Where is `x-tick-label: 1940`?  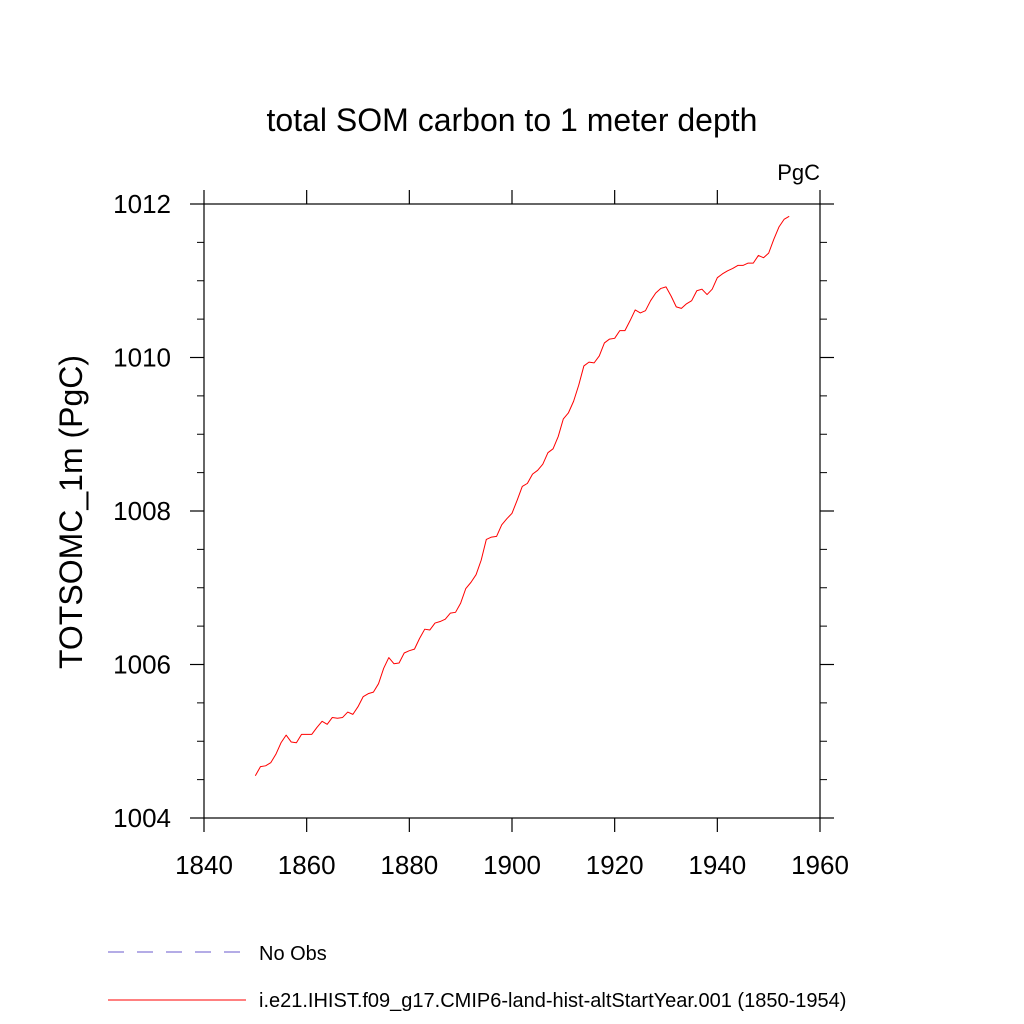
x-tick-label: 1940 is located at coordinates (717, 865).